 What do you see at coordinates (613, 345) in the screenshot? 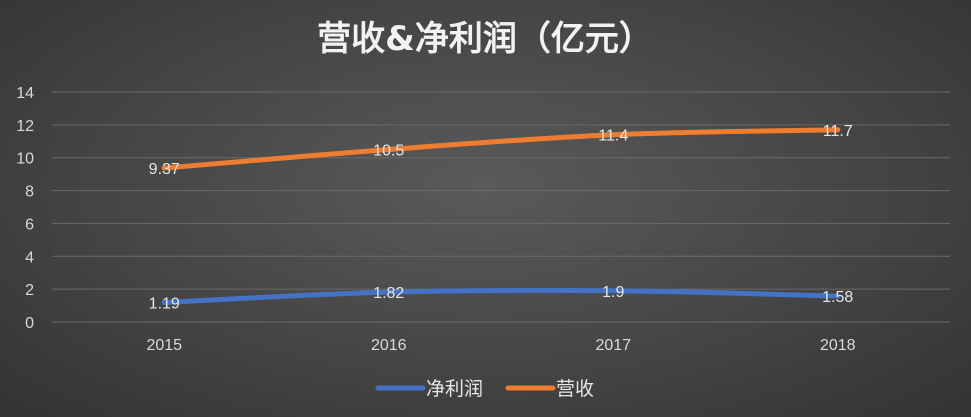
I see `x-tick-label: 2017` at bounding box center [613, 345].